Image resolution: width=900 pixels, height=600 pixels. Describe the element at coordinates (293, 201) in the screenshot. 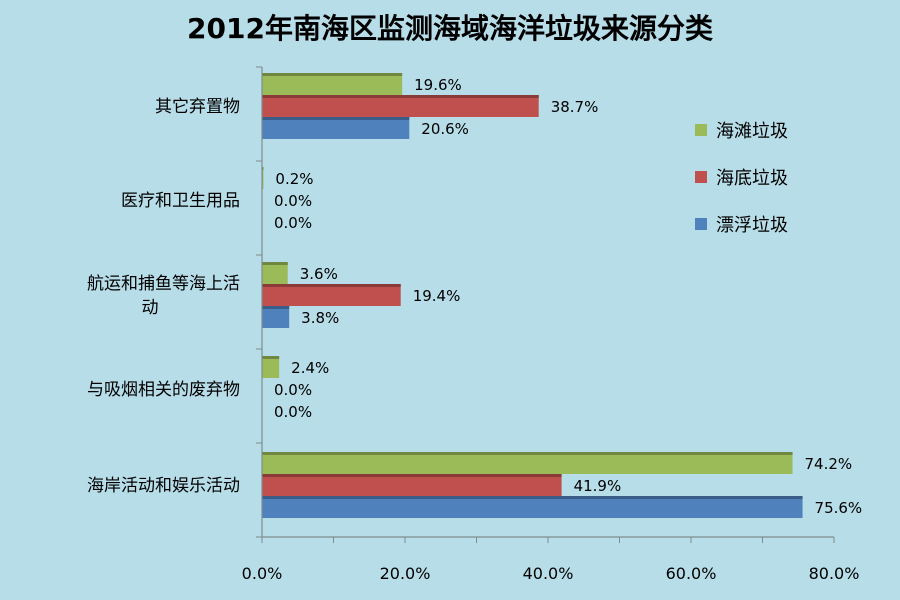

I see `data-label-1-1: 0.0%` at that location.